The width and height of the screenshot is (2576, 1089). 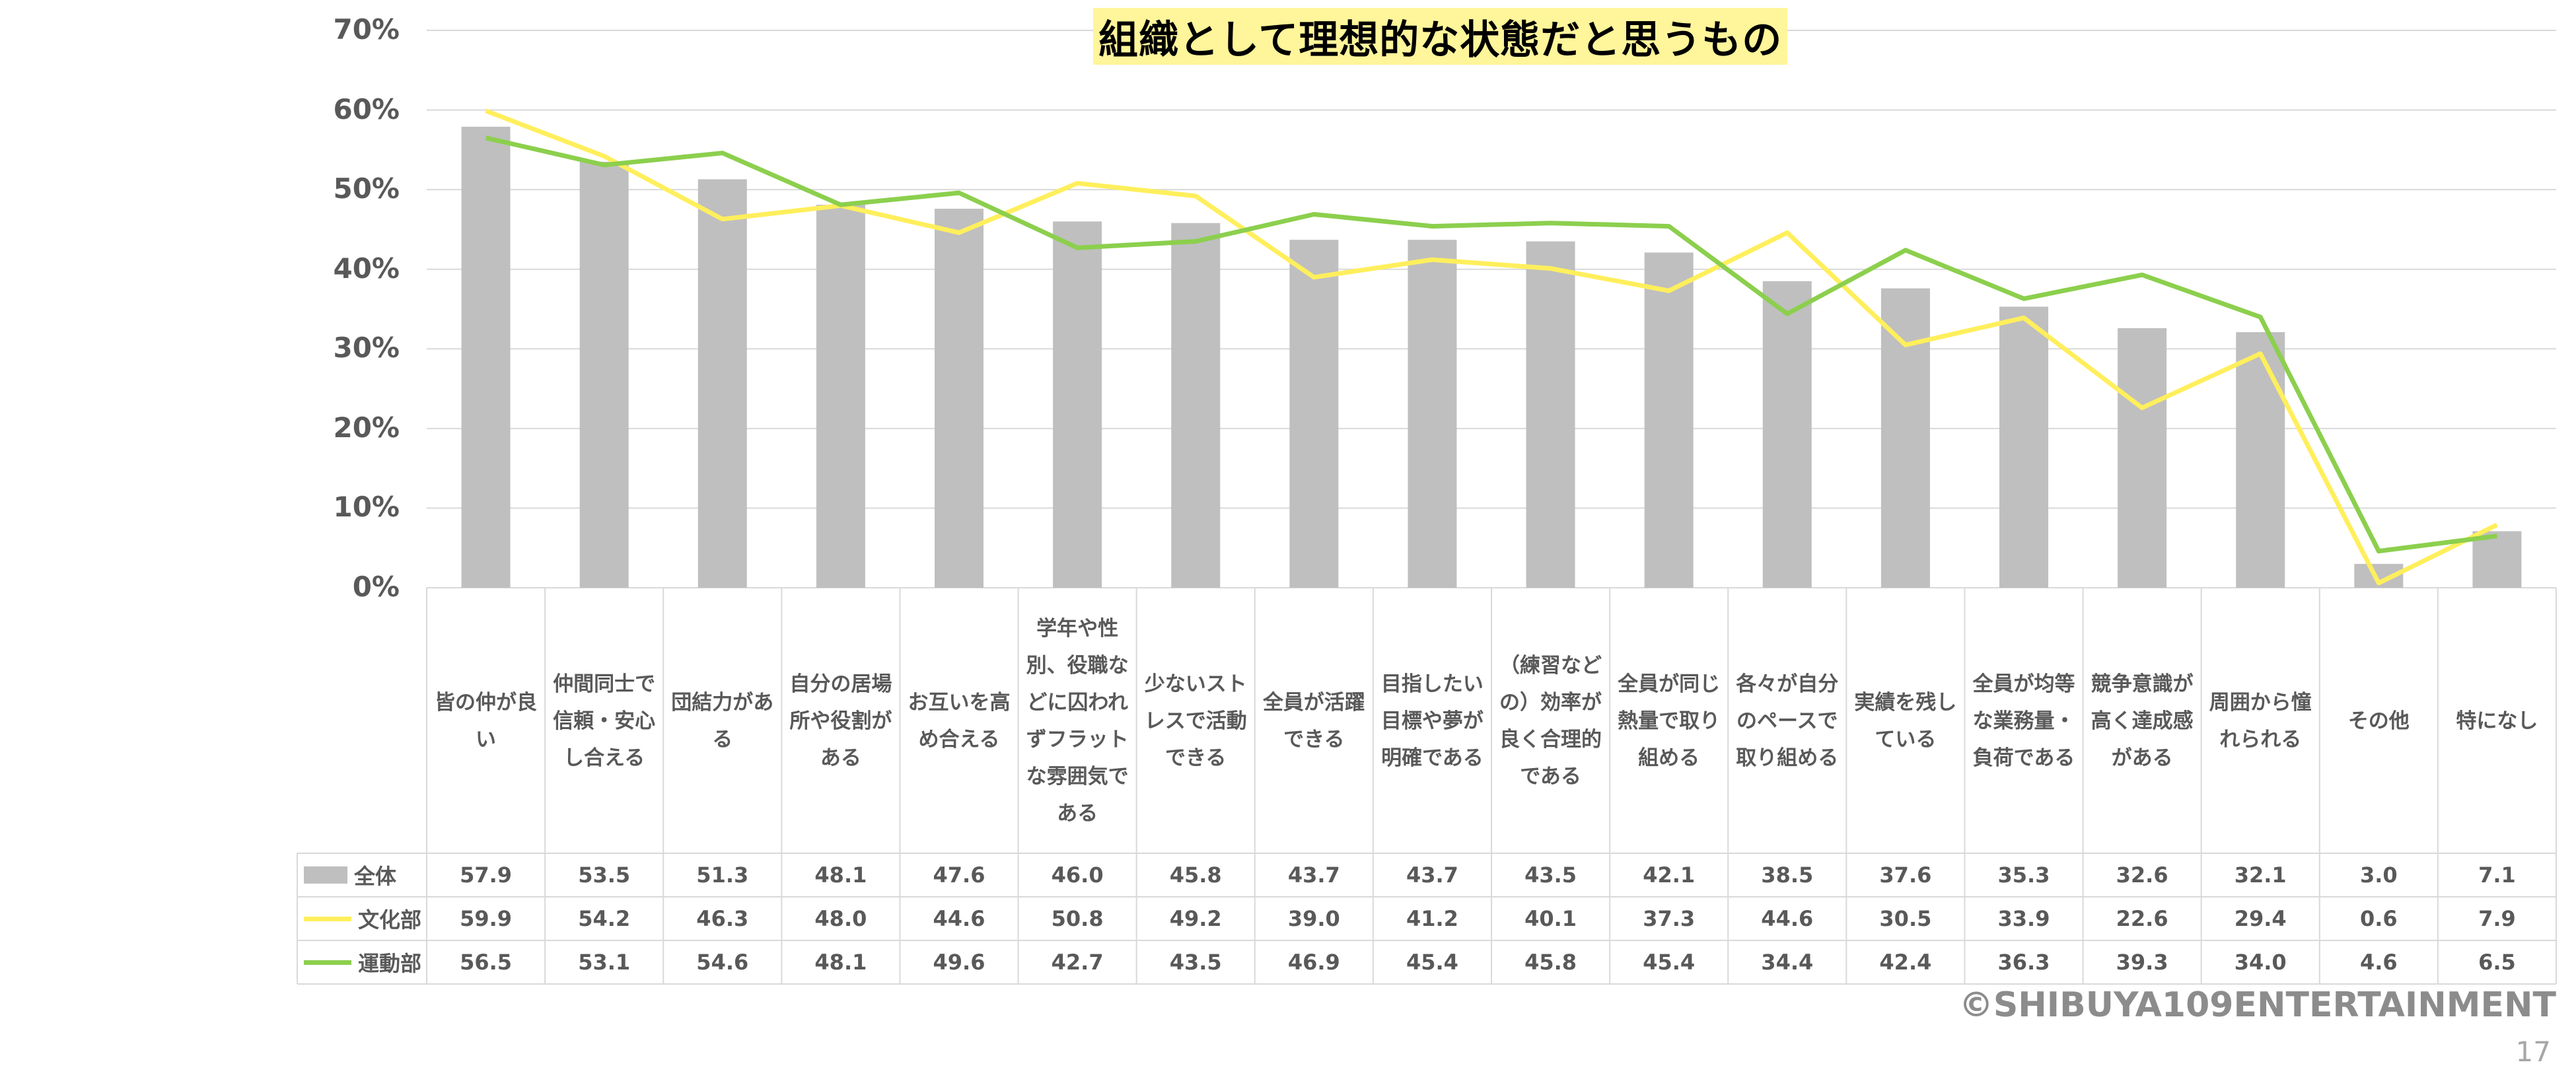 I want to click on x-category-label: 全員が同じ熱量で取り組める, so click(x=1670, y=721).